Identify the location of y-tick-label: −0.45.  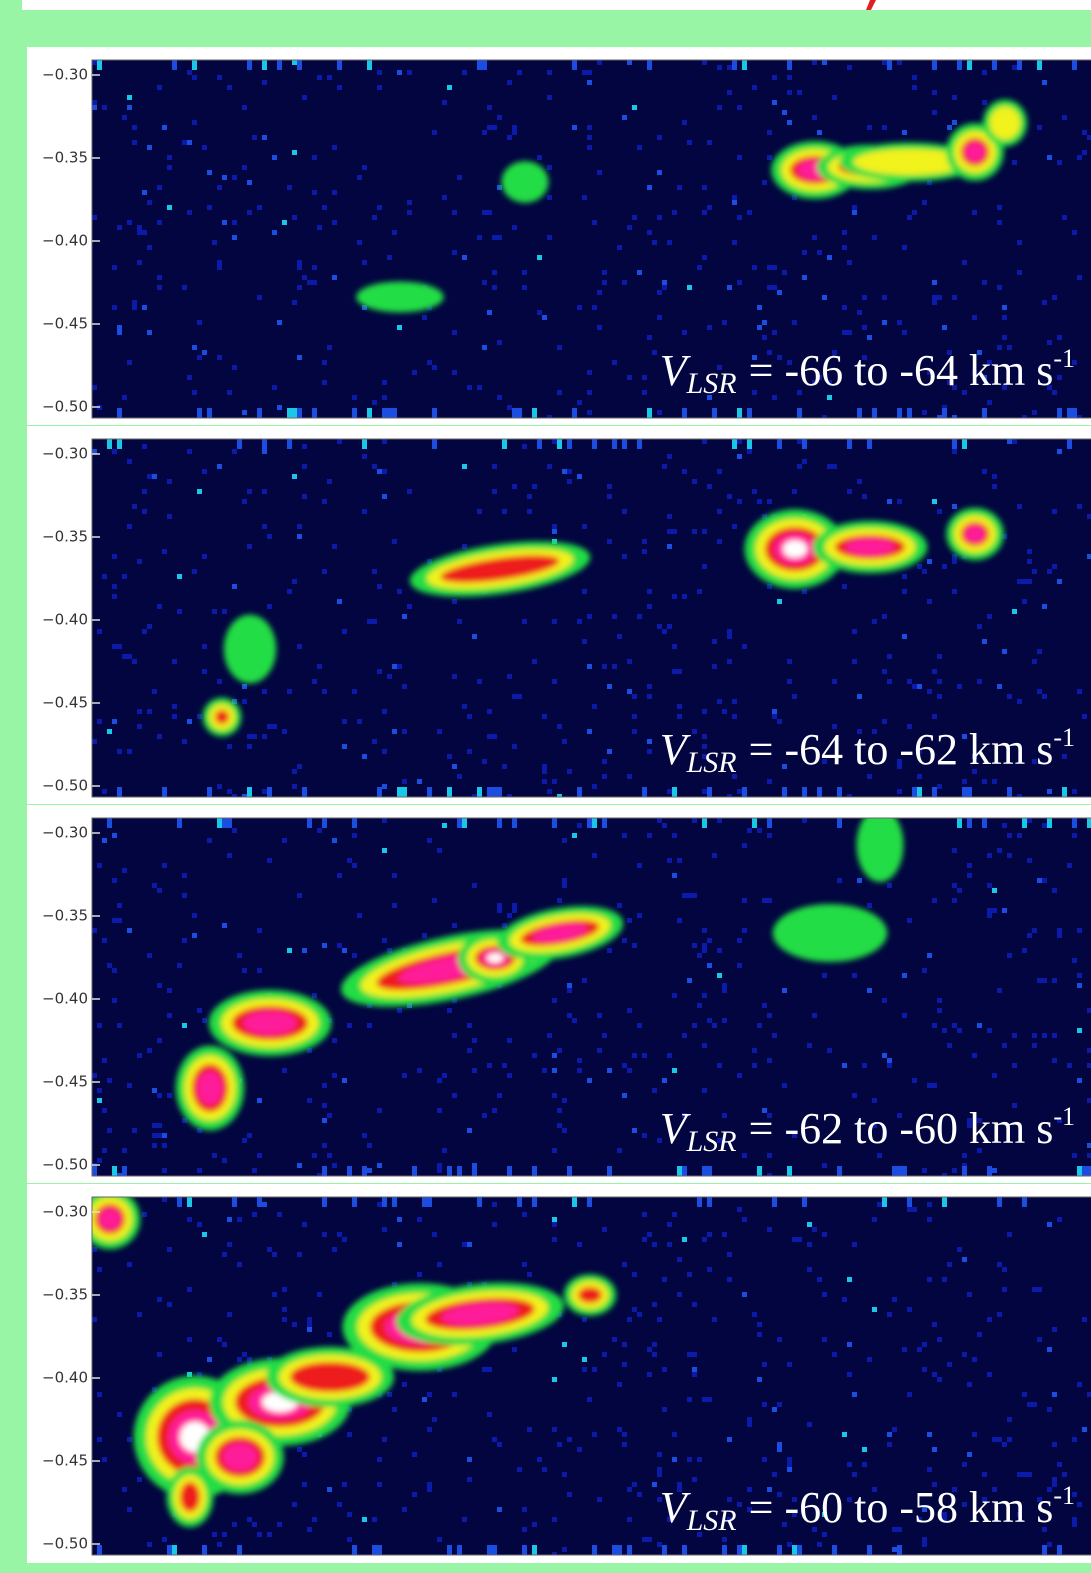
(65, 324).